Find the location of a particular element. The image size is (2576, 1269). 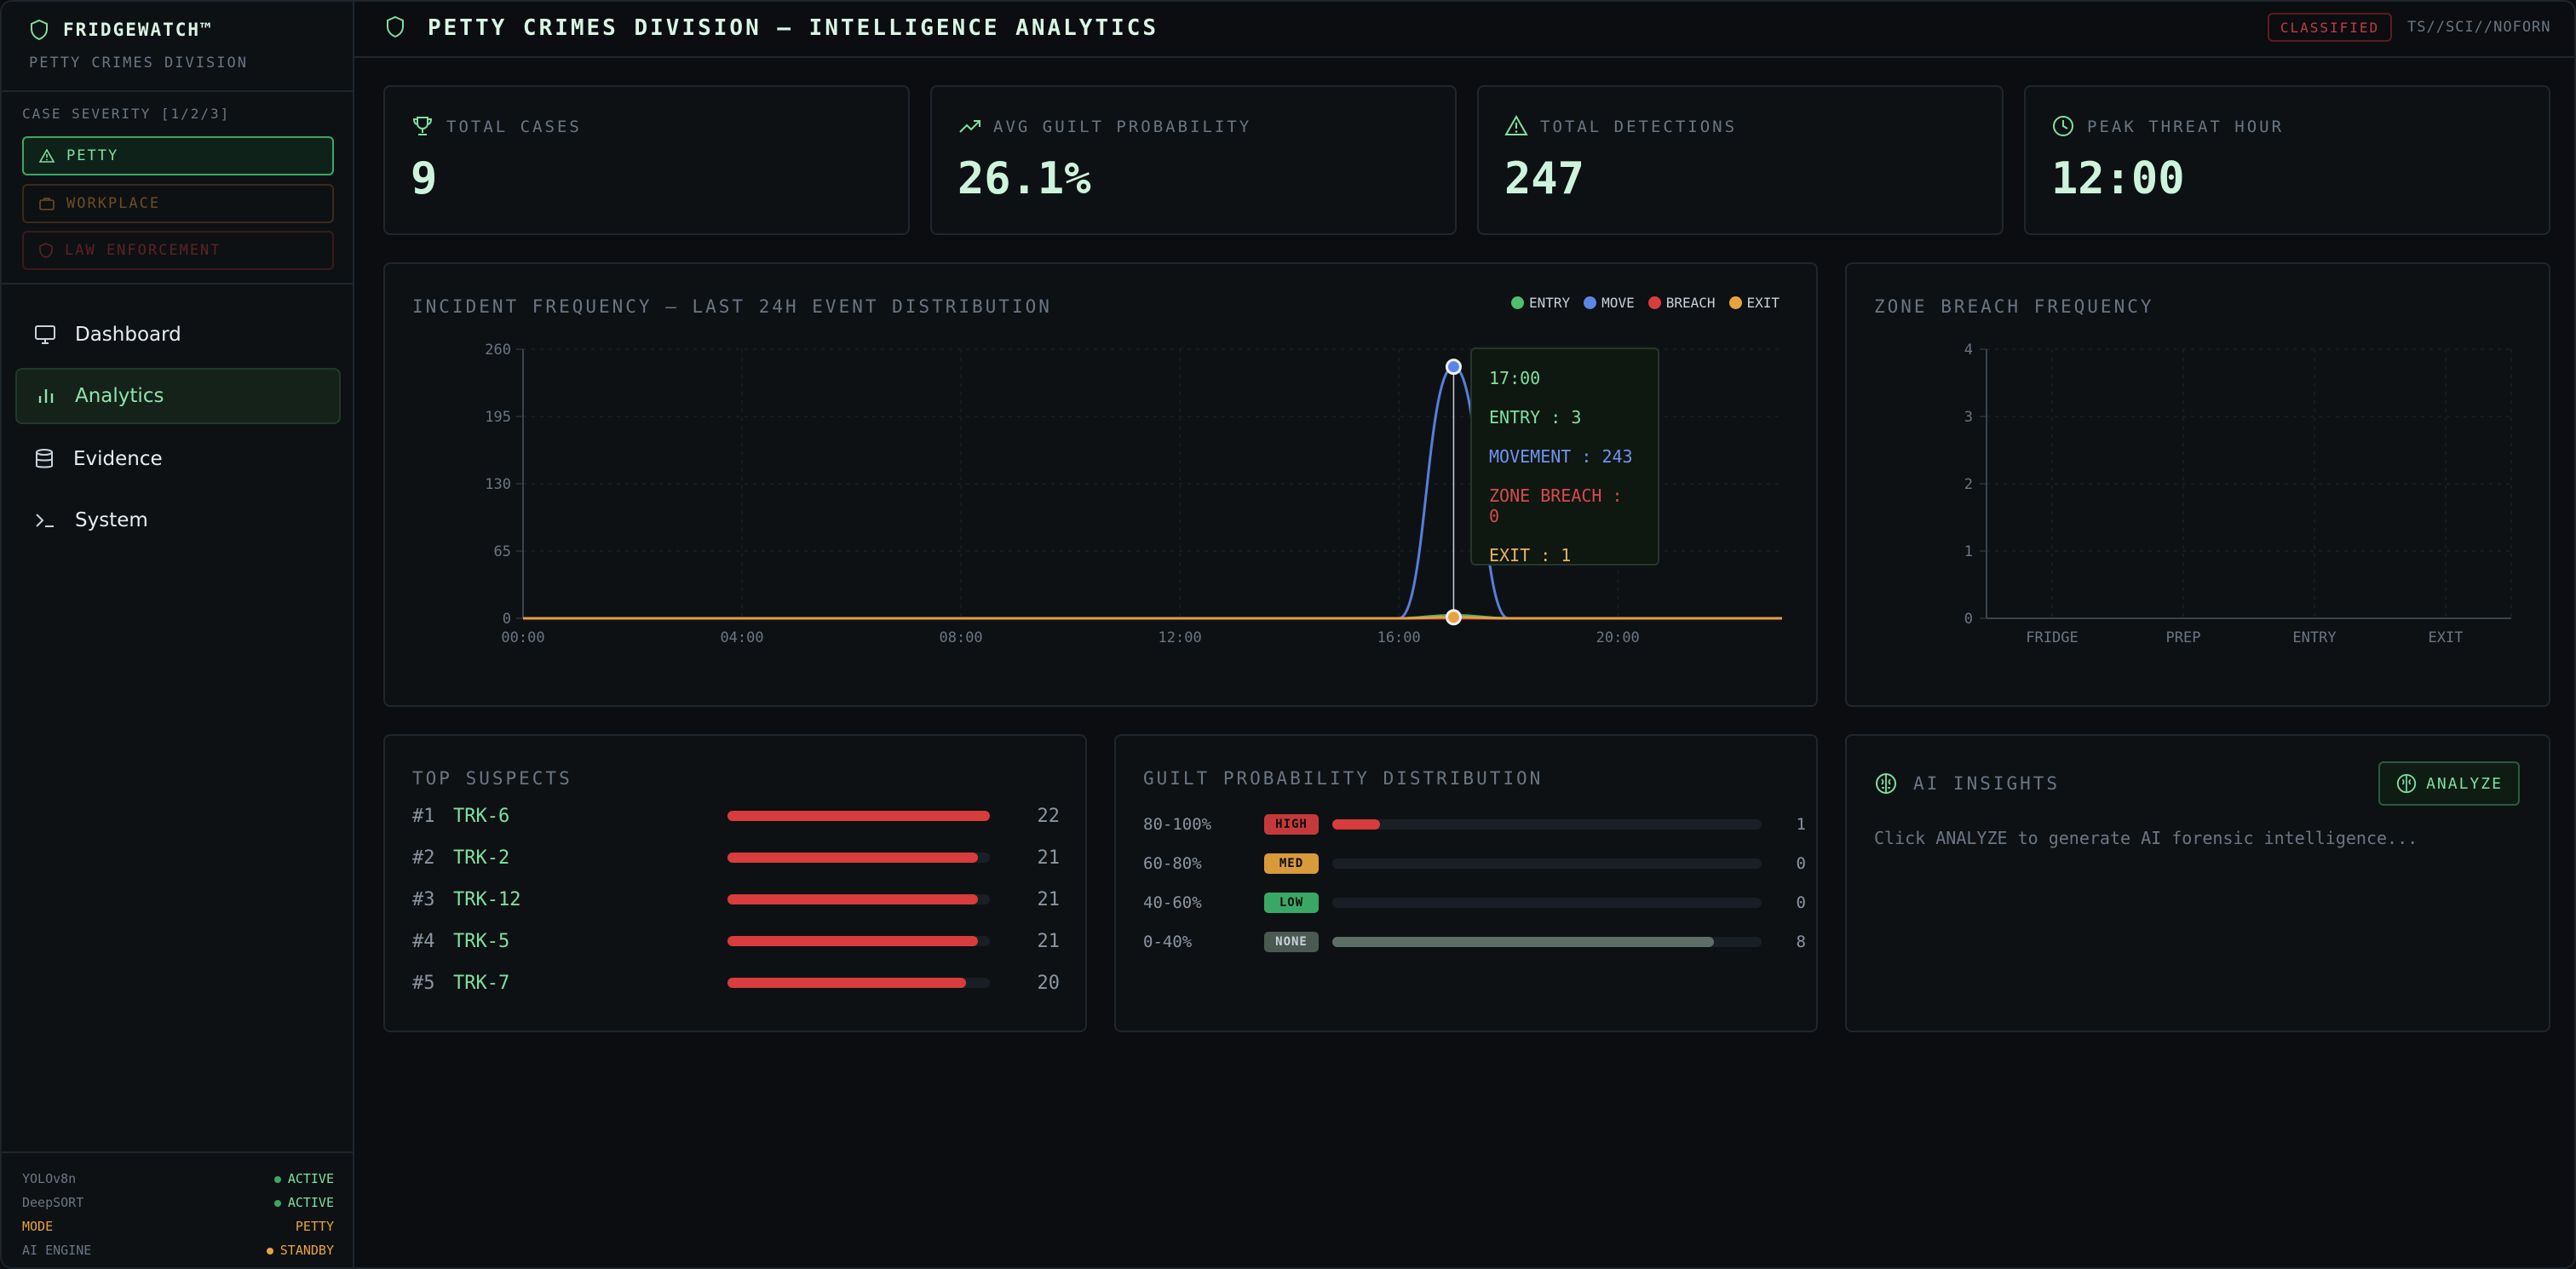

legend-label: ENTRY is located at coordinates (1550, 303).